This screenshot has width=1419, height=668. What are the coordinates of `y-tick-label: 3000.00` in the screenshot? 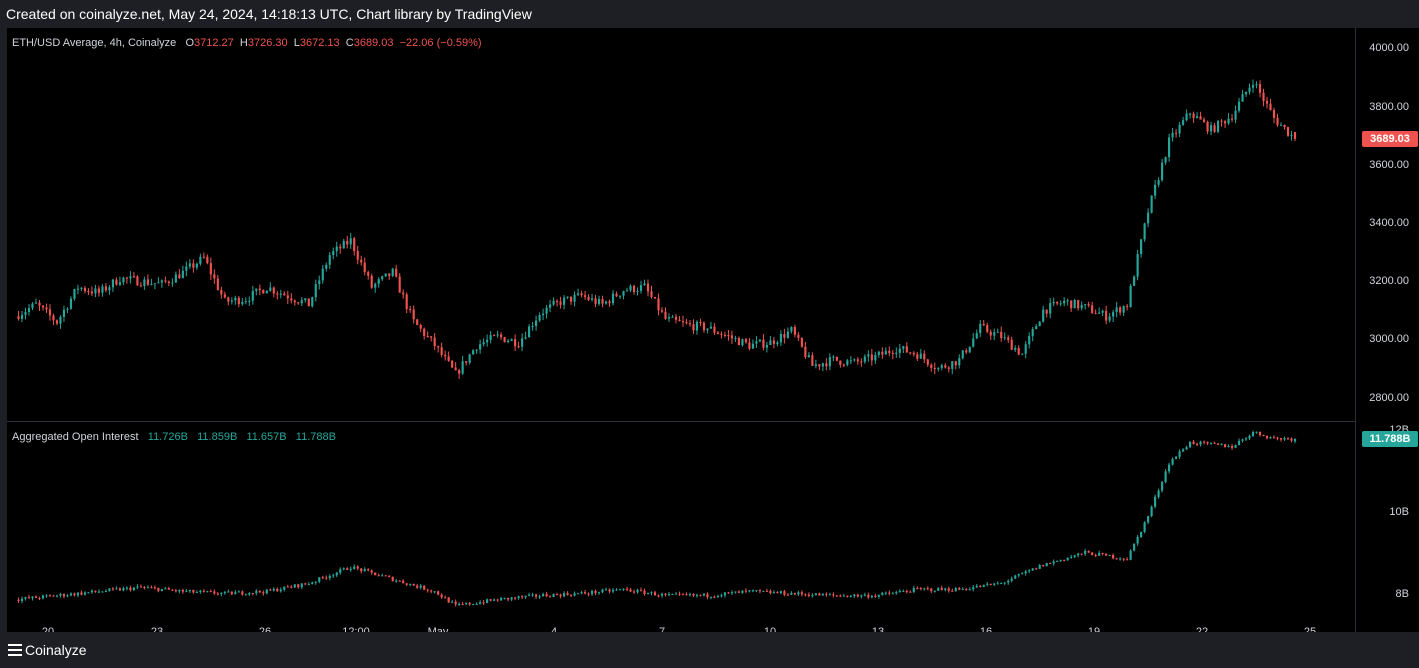 It's located at (1389, 339).